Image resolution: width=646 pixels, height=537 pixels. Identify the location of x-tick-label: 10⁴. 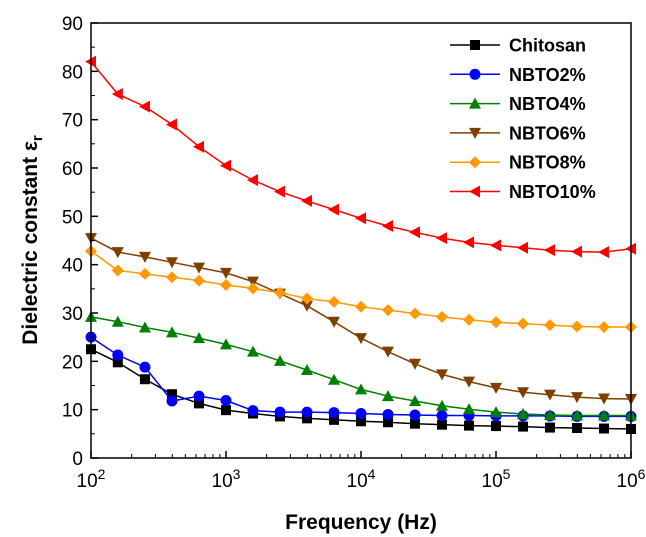
(361, 479).